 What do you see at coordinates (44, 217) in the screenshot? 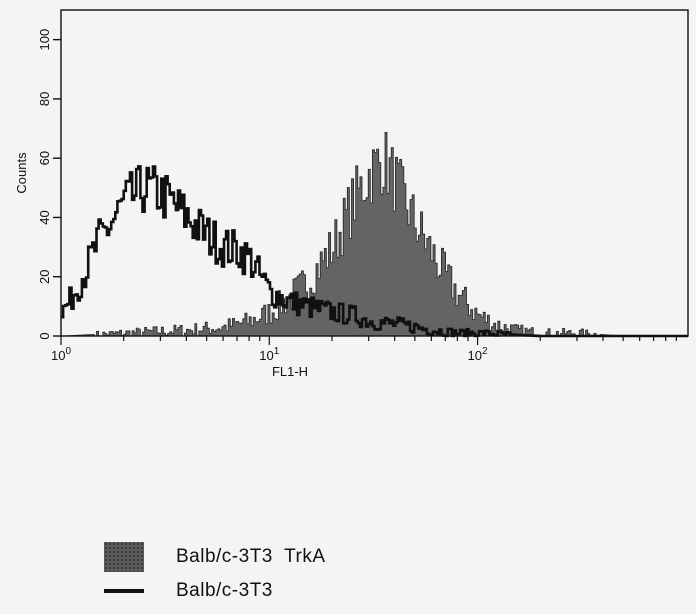
I see `y-tick-label: 40` at bounding box center [44, 217].